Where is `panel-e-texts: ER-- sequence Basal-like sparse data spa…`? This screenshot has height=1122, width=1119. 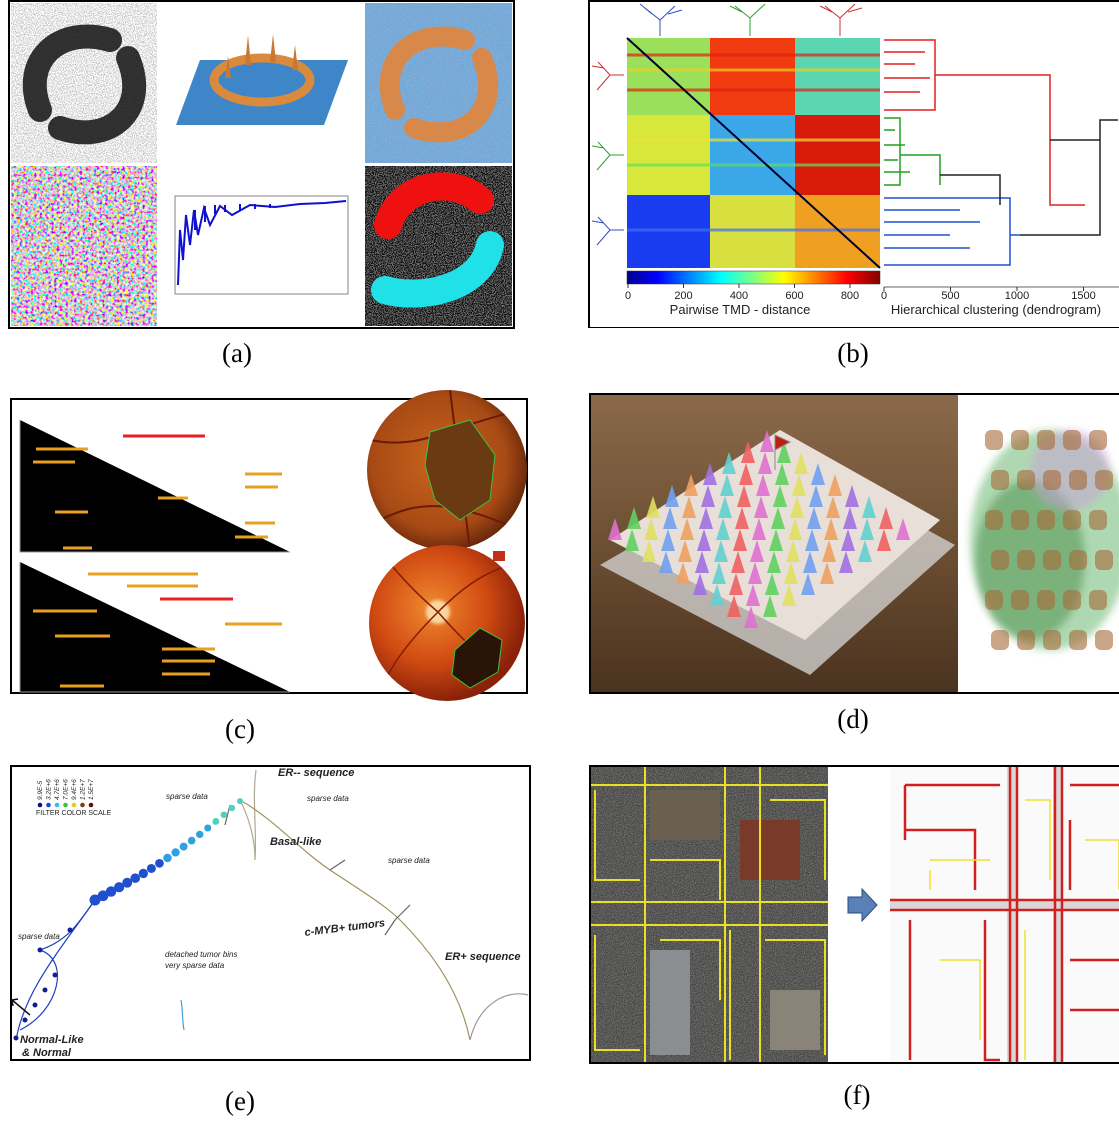
panel-e-texts: ER-- sequence Basal-like sparse data spa… is located at coordinates (269, 913).